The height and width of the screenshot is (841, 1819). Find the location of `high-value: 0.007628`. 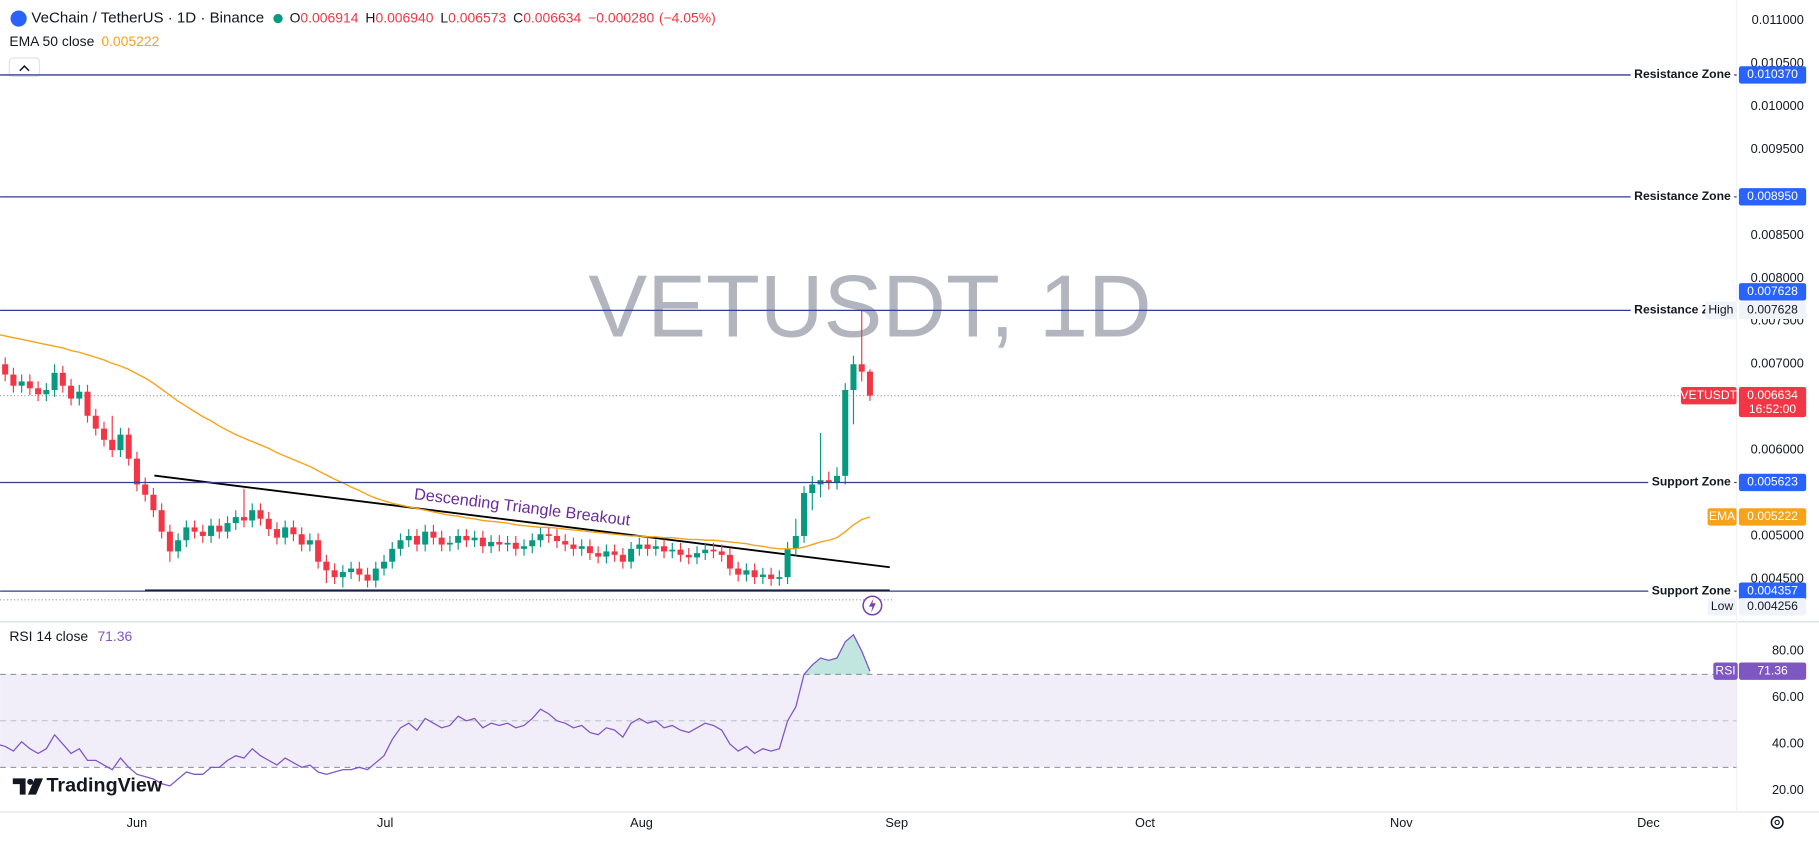

high-value: 0.007628 is located at coordinates (1772, 310).